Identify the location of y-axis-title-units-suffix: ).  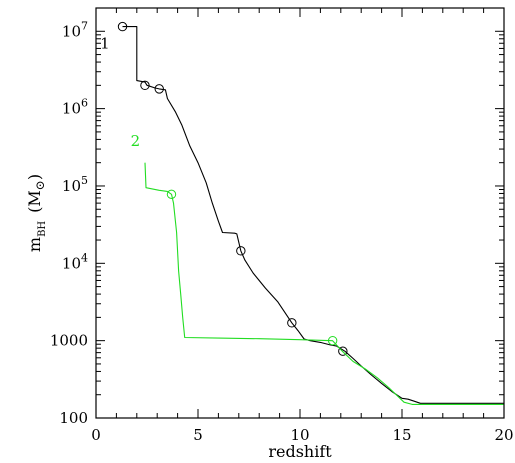
(34, 177).